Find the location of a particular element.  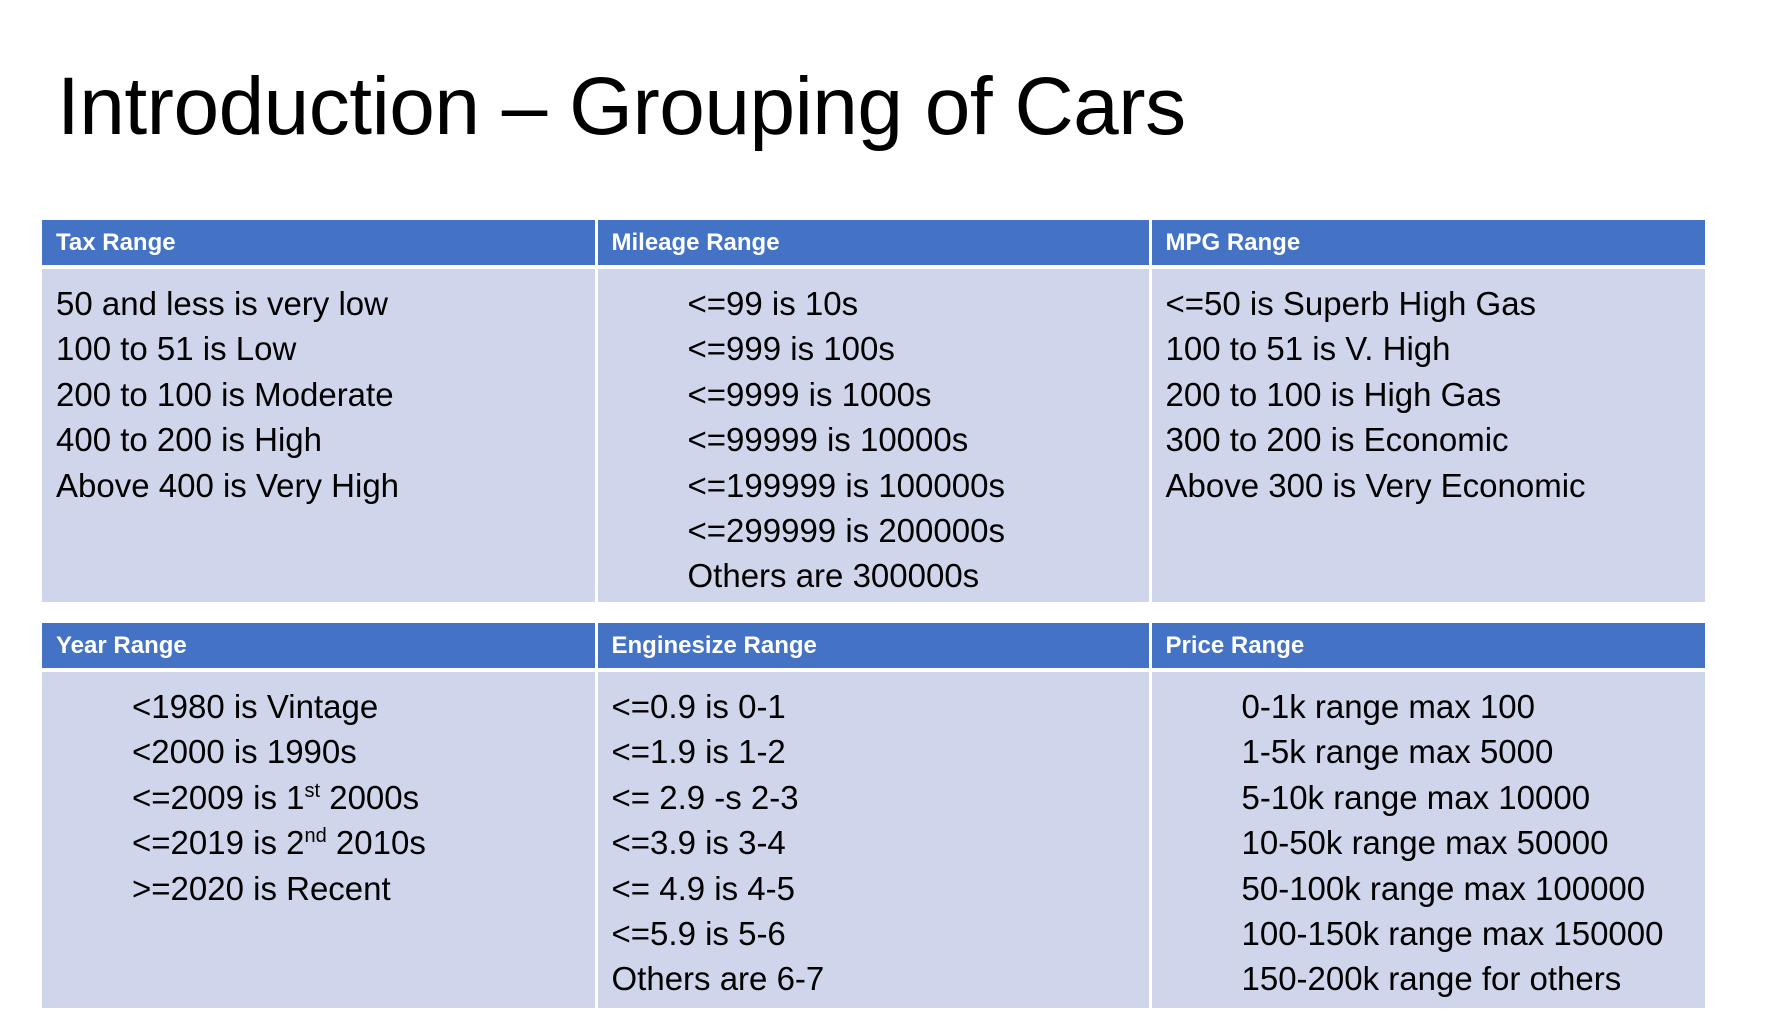

price-range-line: 10-50k range max 50000 is located at coordinates (1425, 843).